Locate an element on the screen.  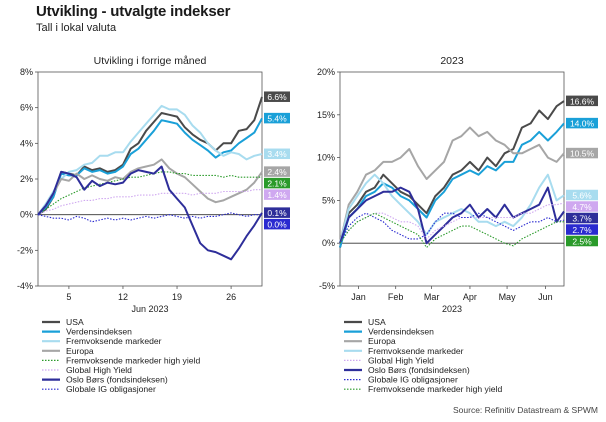
y-tick-label: 5% is located at coordinates (328, 200).